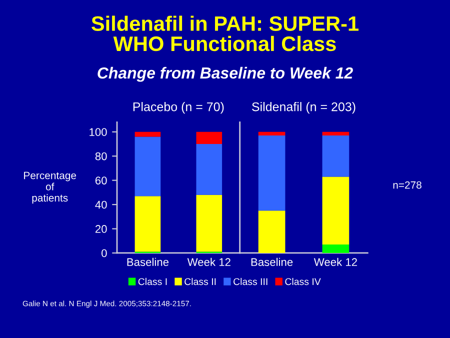 Image resolution: width=450 pixels, height=338 pixels. I want to click on y-tick-label: 40, so click(101, 204).